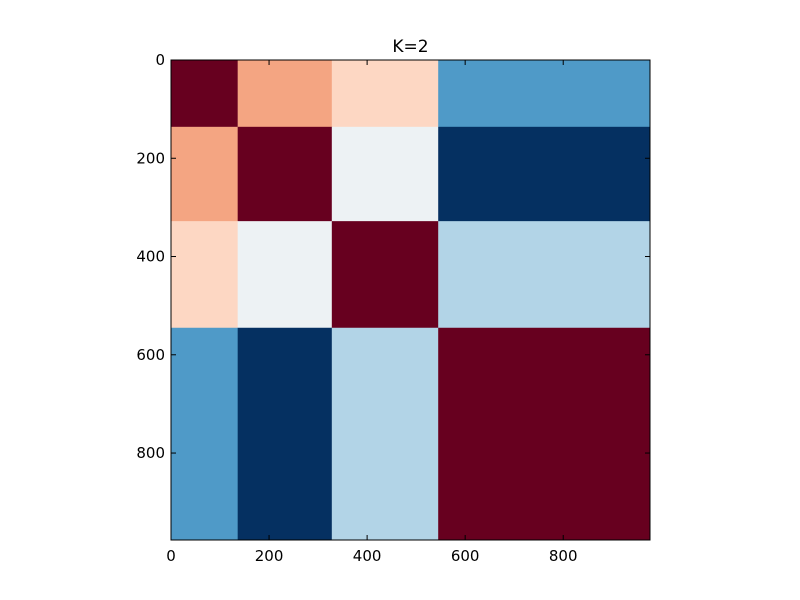 The image size is (800, 600). Describe the element at coordinates (171, 556) in the screenshot. I see `x-tick-label: 0` at that location.